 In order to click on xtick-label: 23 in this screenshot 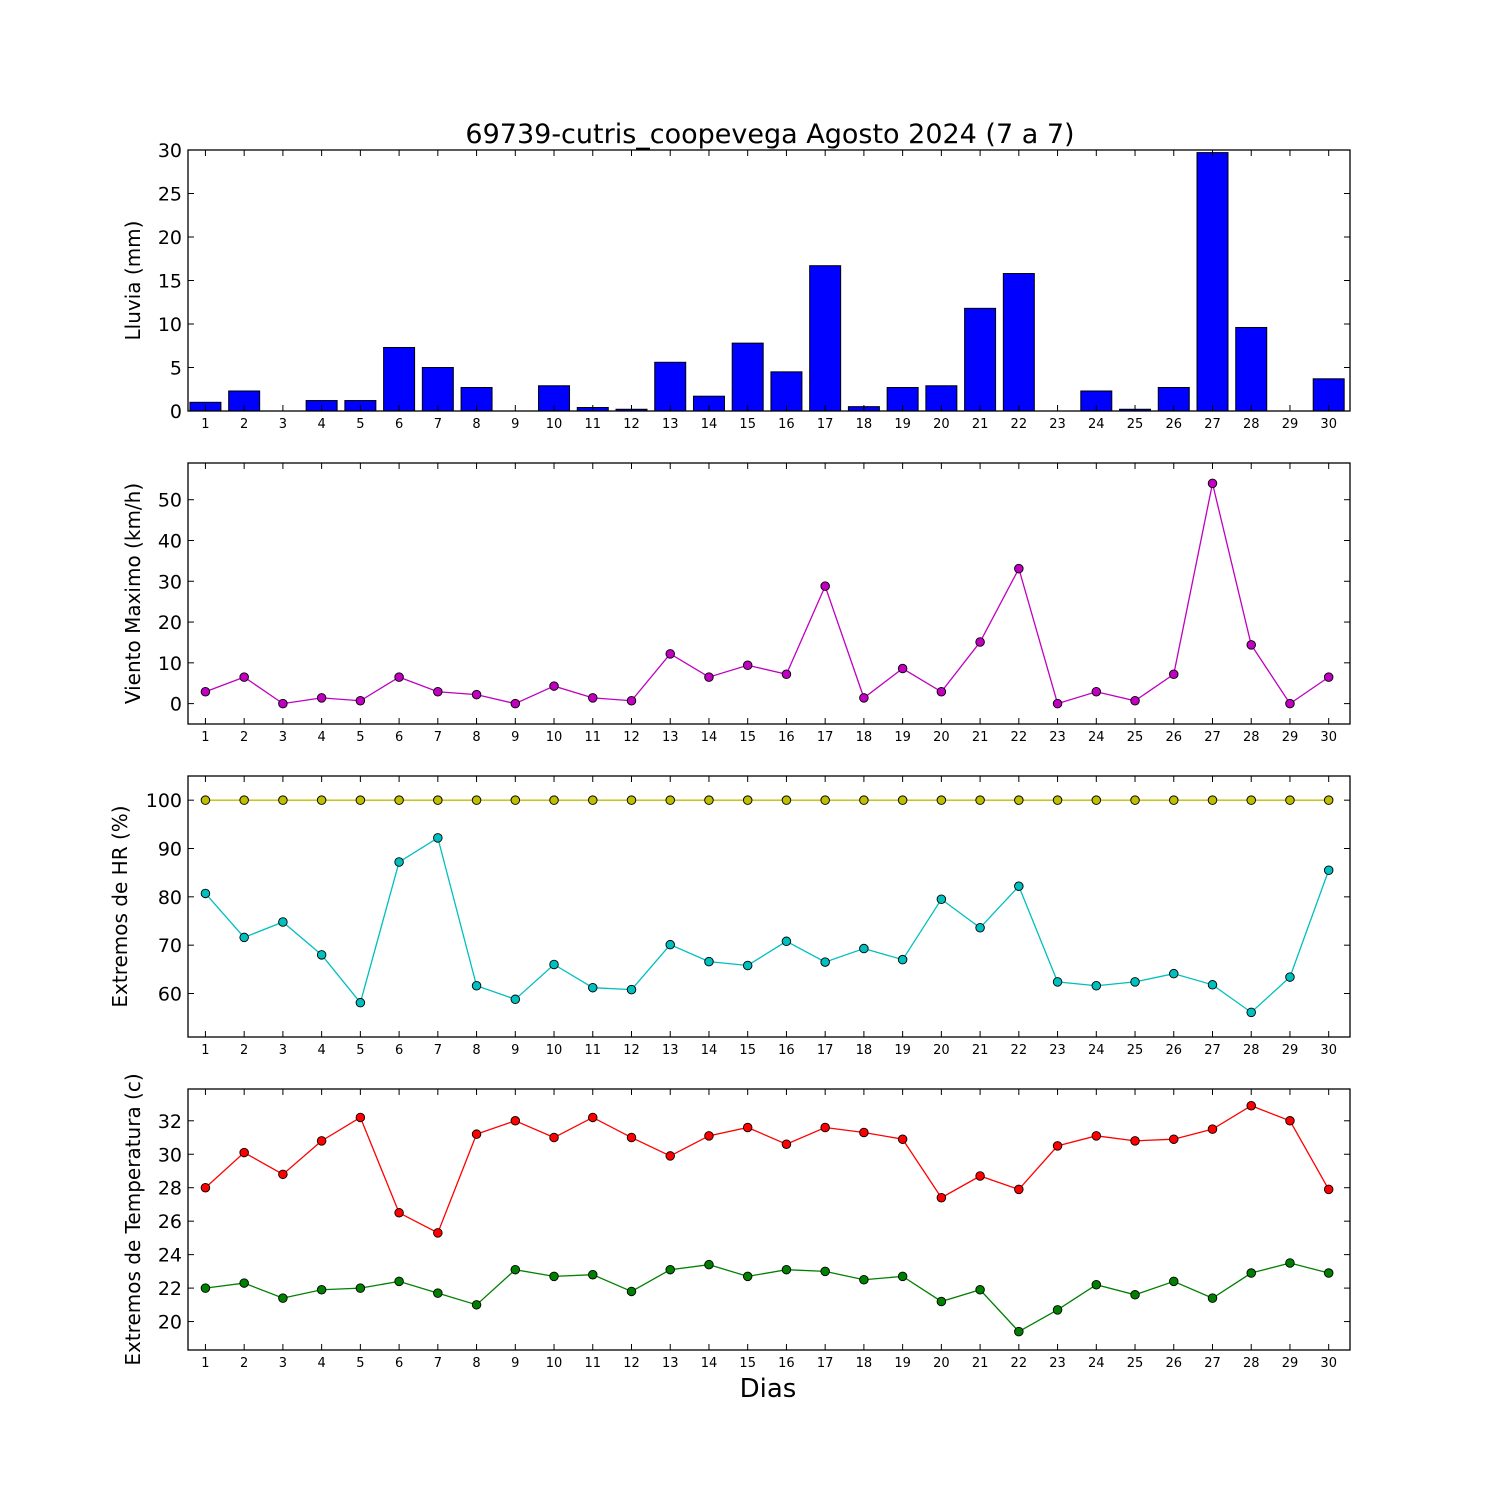, I will do `click(1057, 1050)`.